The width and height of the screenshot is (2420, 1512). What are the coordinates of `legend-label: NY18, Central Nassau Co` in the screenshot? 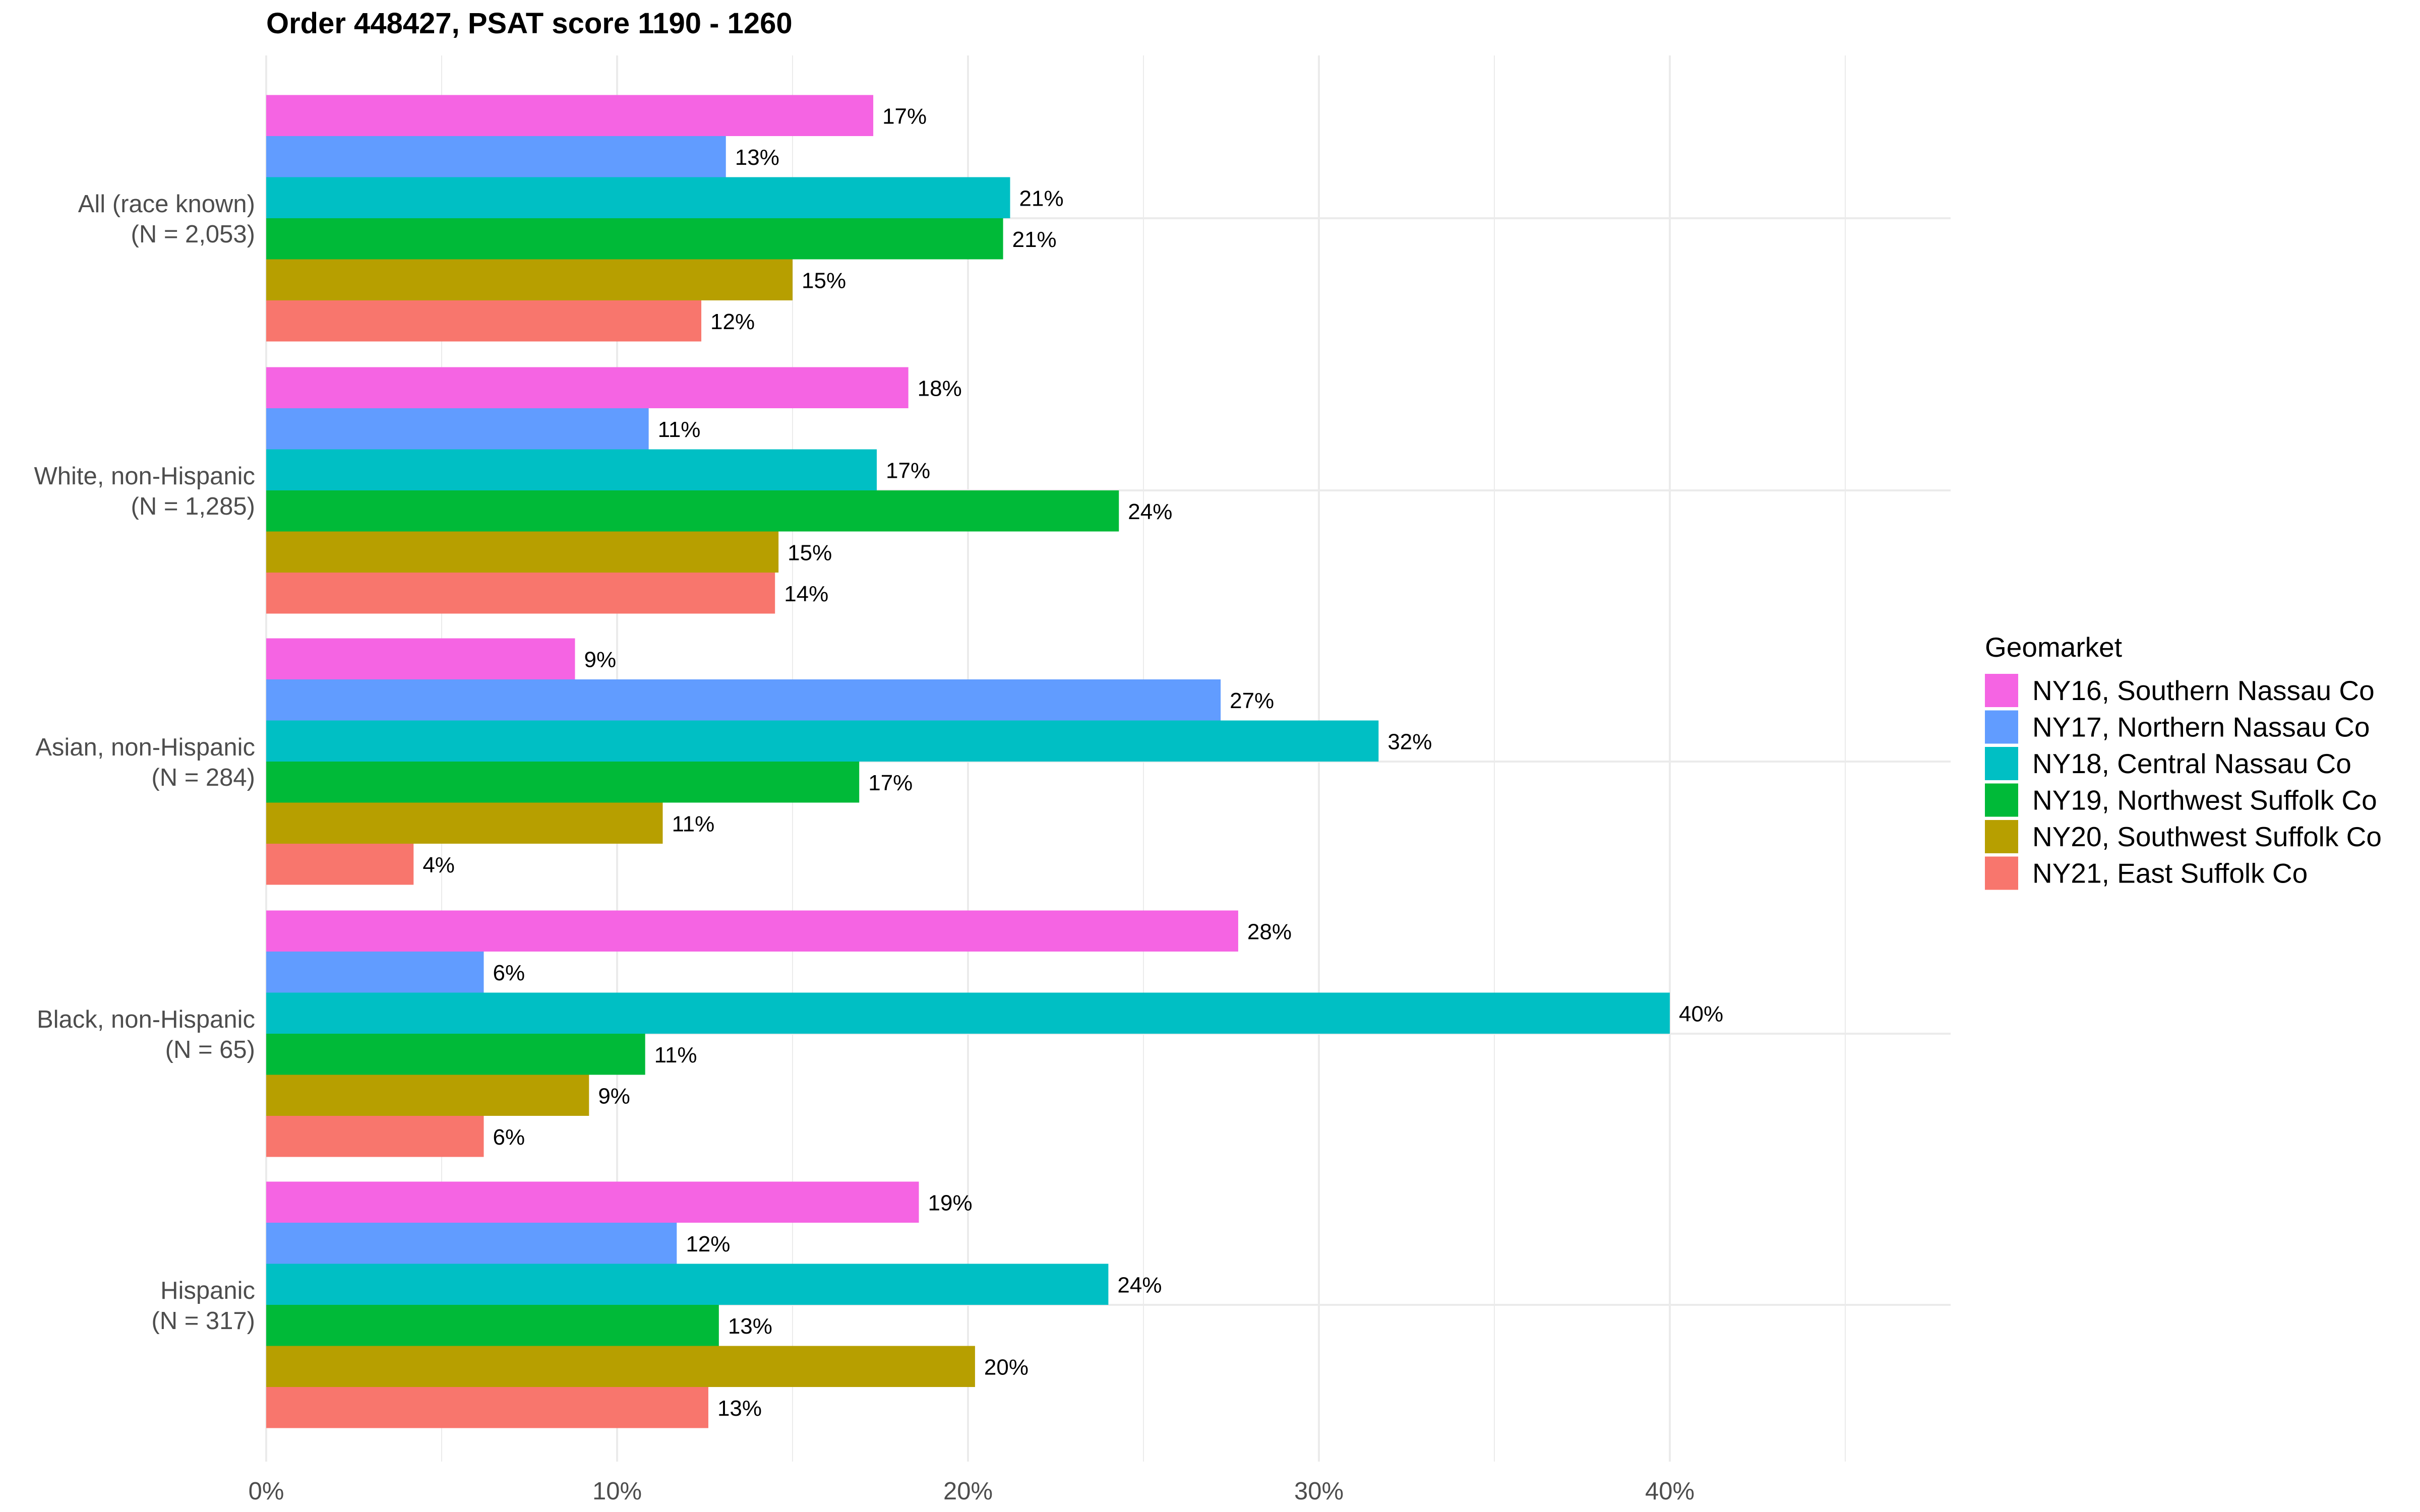 It's located at (2191, 764).